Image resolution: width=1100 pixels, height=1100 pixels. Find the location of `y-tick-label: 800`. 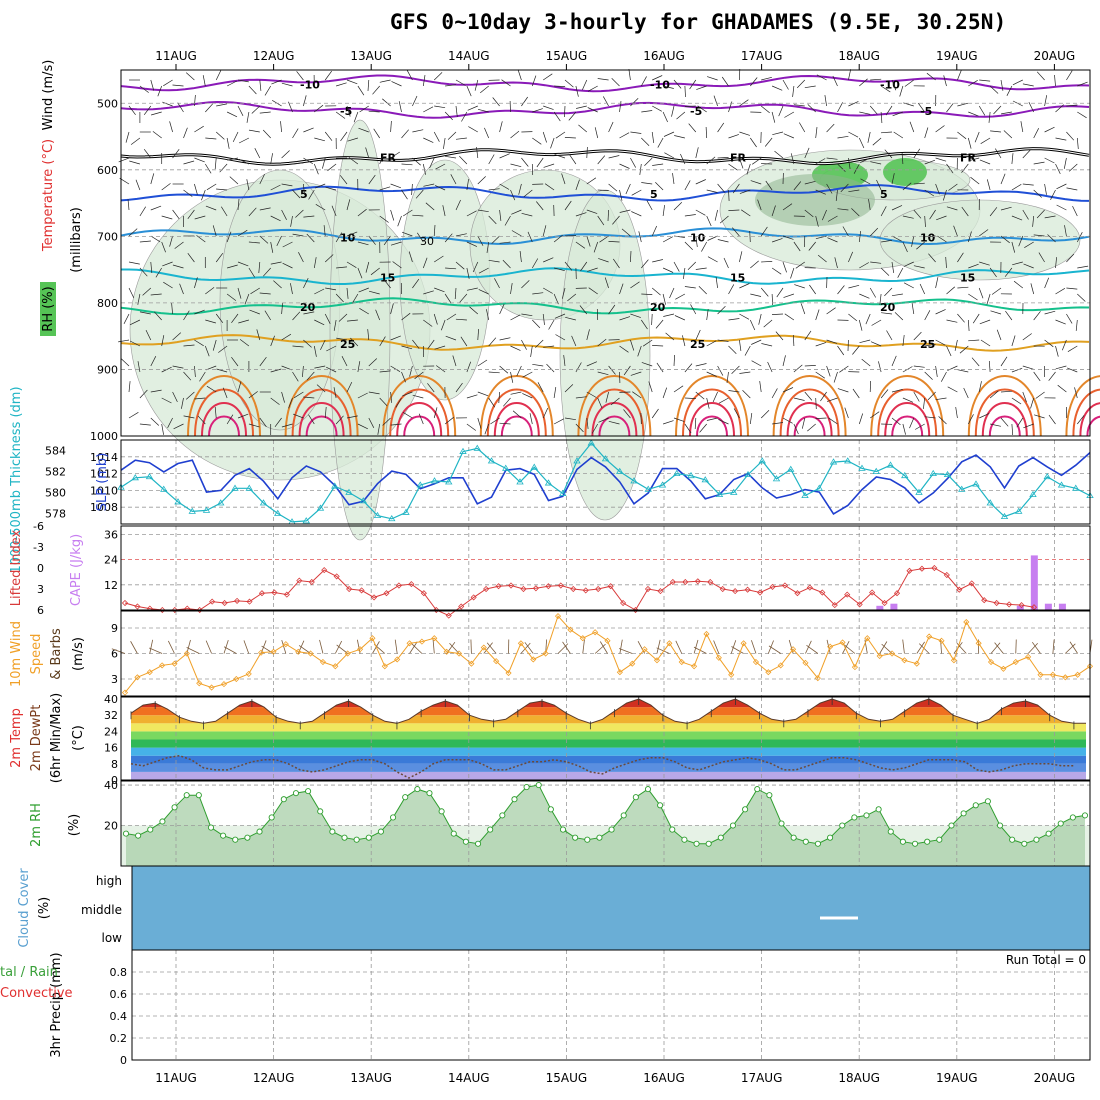

y-tick-label: 800 is located at coordinates (107, 303).